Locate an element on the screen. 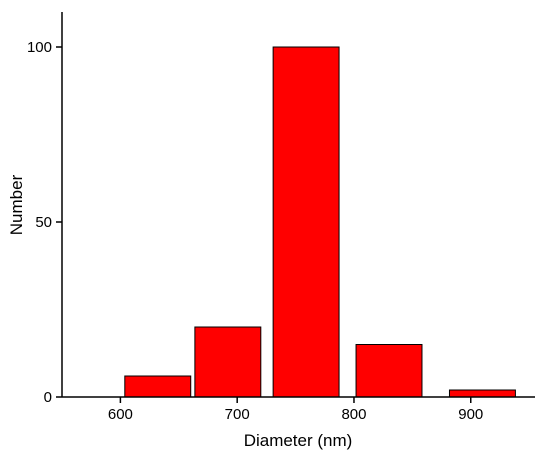 This screenshot has height=468, width=550. x-tick-label: 900 is located at coordinates (470, 414).